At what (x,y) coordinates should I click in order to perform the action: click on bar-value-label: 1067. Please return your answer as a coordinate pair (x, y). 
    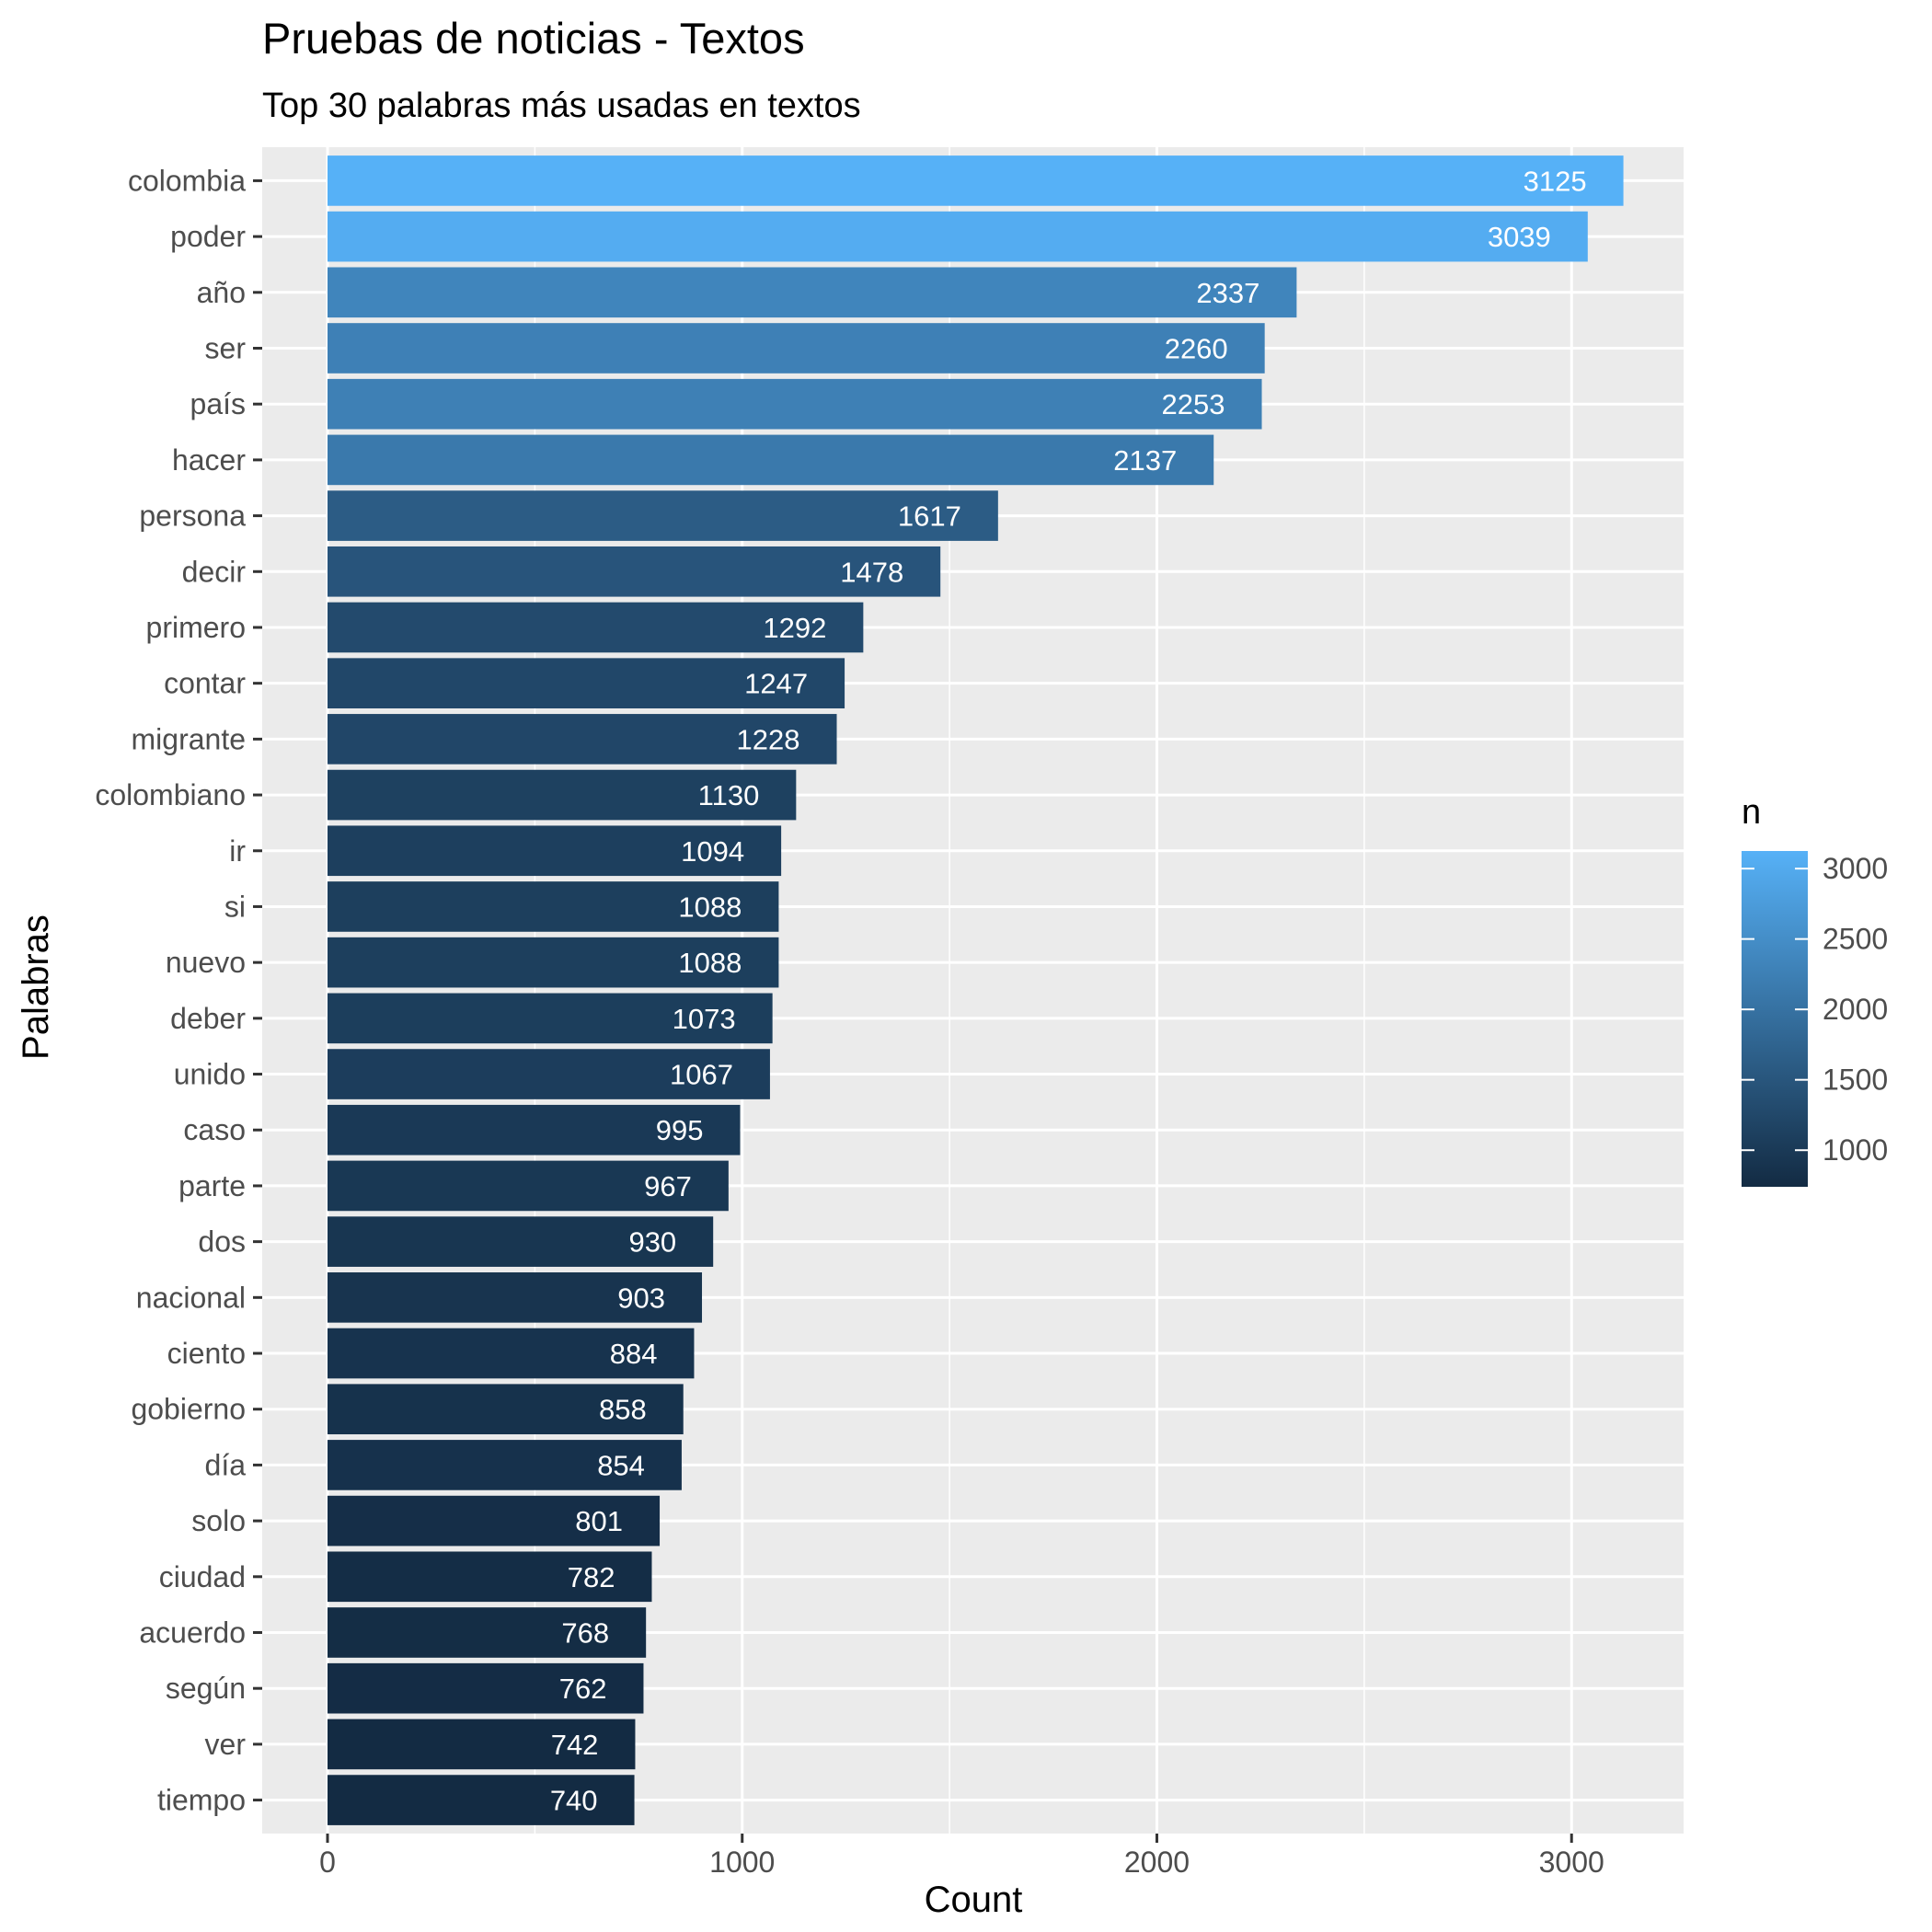
    Looking at the image, I should click on (701, 1075).